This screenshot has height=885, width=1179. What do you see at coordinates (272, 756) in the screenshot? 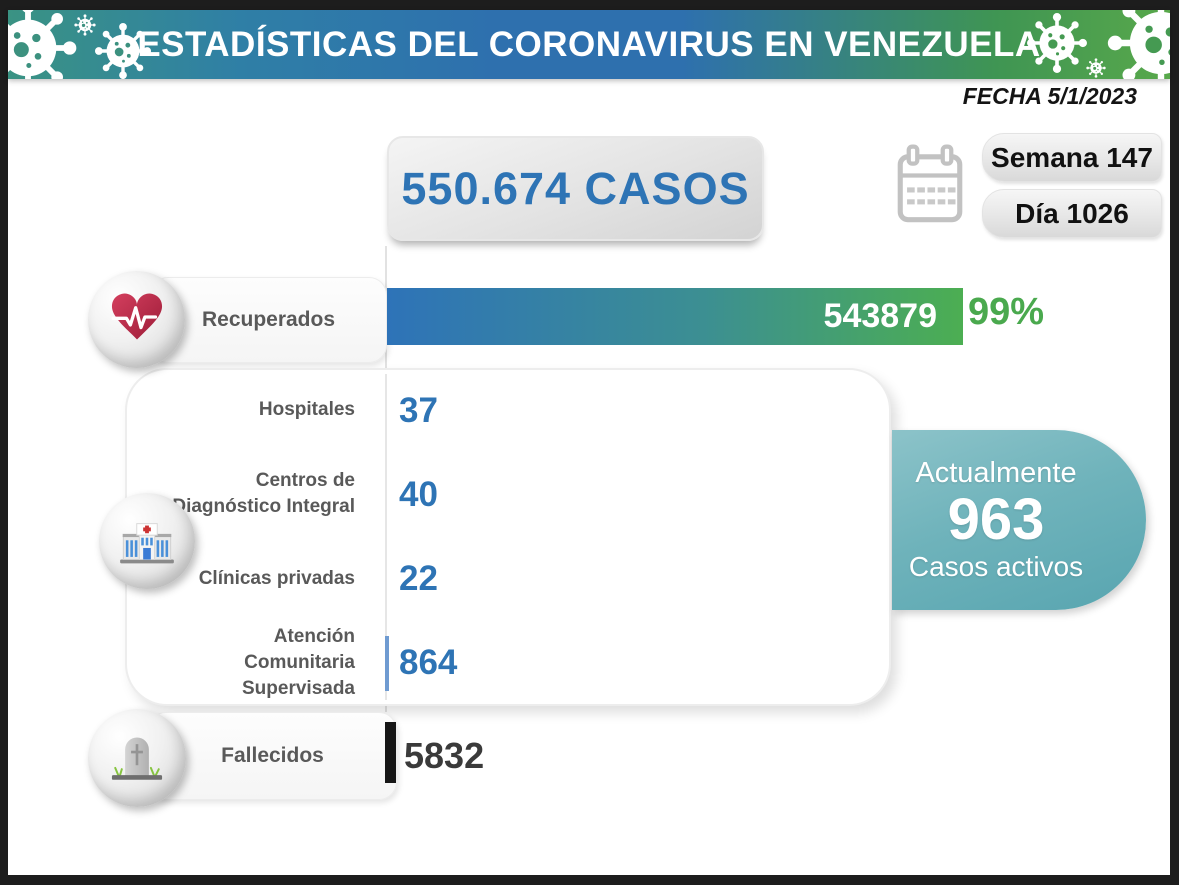
I see `deceased-label: Fallecidos` at bounding box center [272, 756].